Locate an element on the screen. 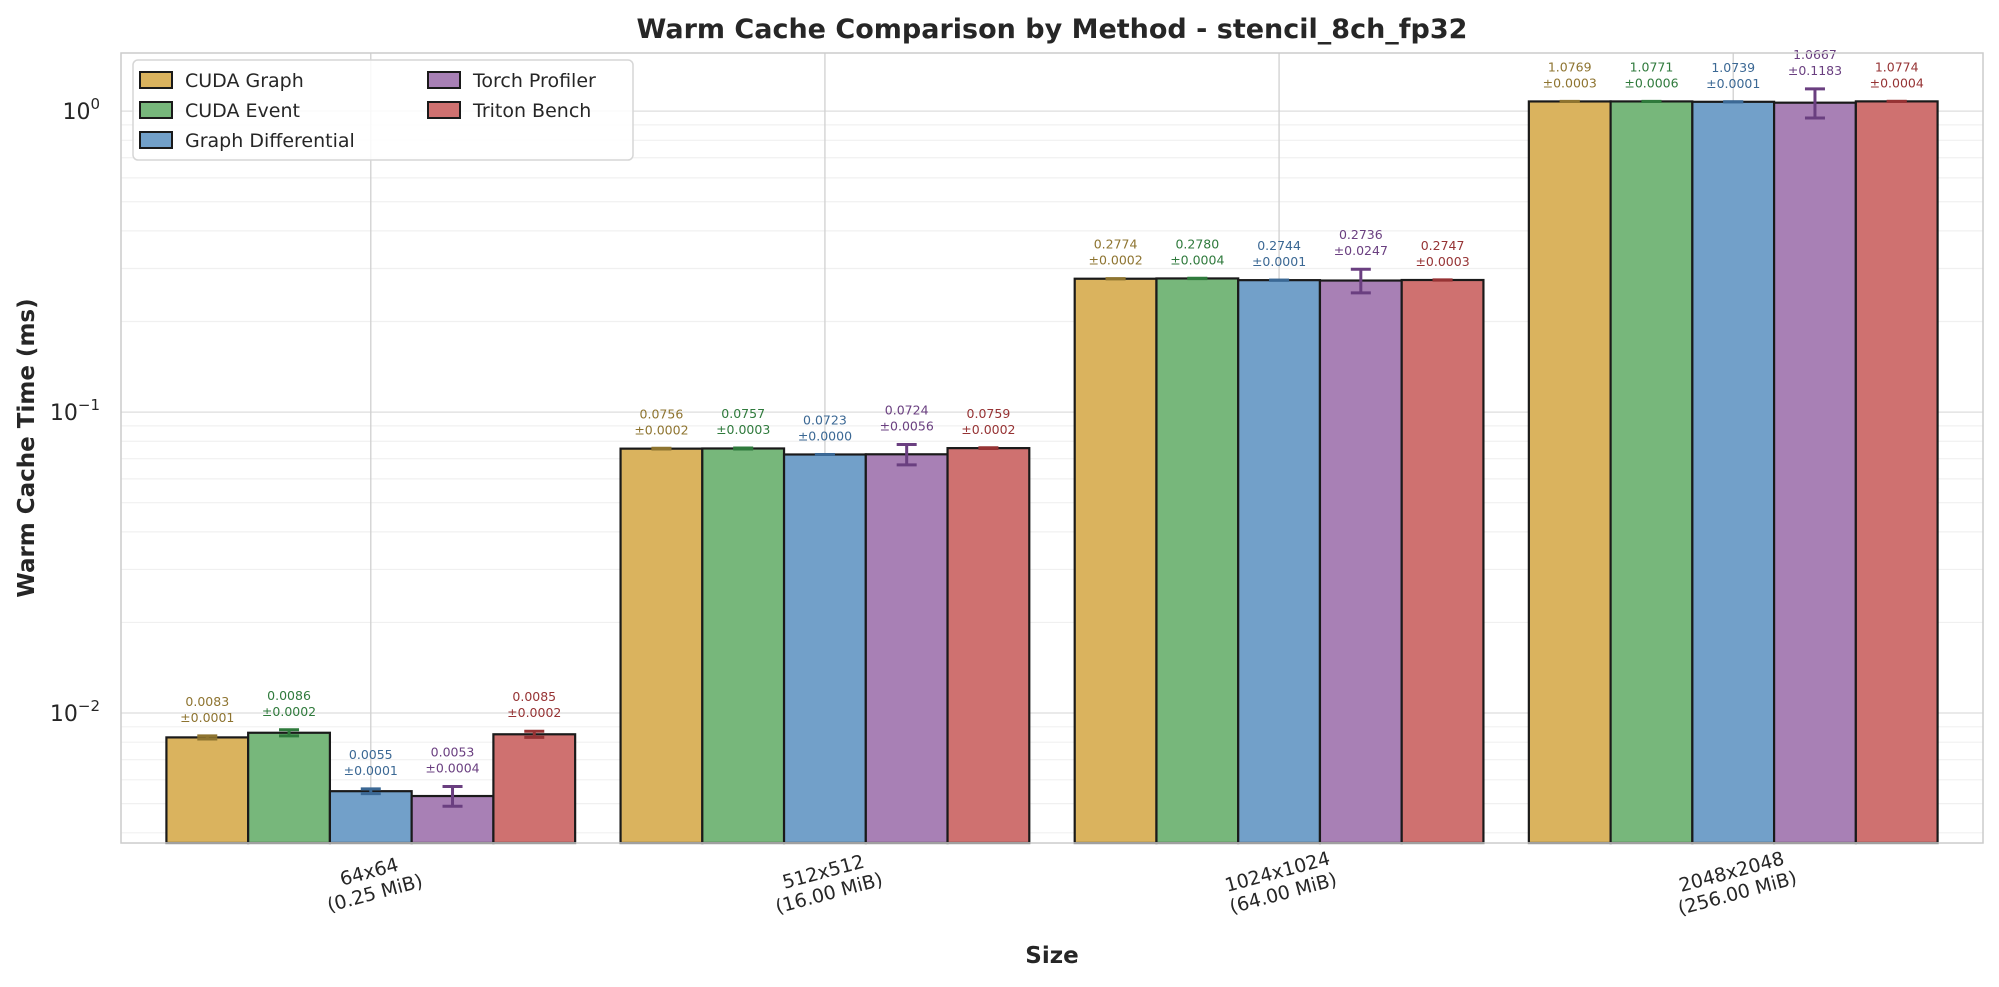 The width and height of the screenshot is (1999, 987). legend-label: Triton Bench is located at coordinates (531, 111).